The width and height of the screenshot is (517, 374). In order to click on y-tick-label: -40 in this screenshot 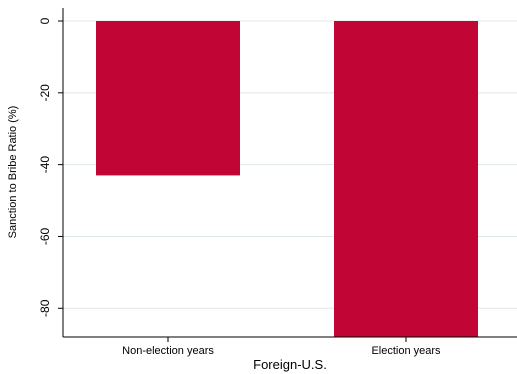, I will do `click(45, 165)`.